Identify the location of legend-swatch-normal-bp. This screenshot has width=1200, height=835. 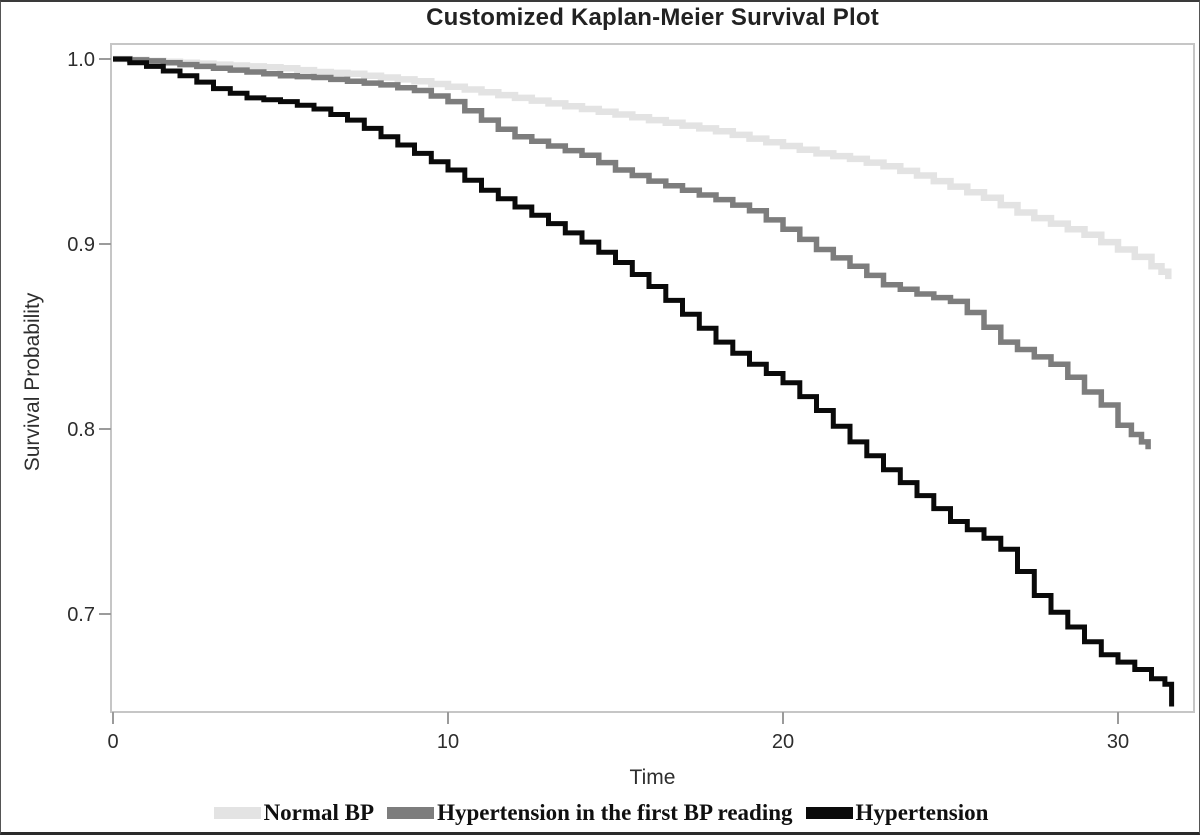
(237, 813).